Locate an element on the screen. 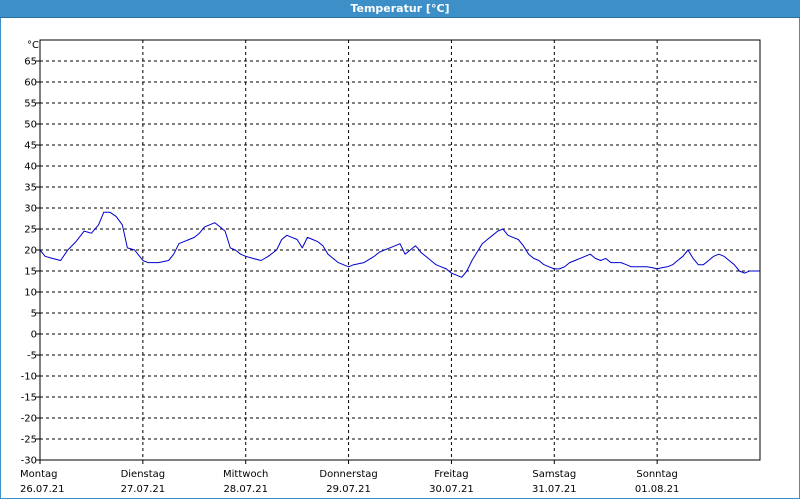 This screenshot has width=800, height=500. x-tick-day-label: Freitag is located at coordinates (451, 474).